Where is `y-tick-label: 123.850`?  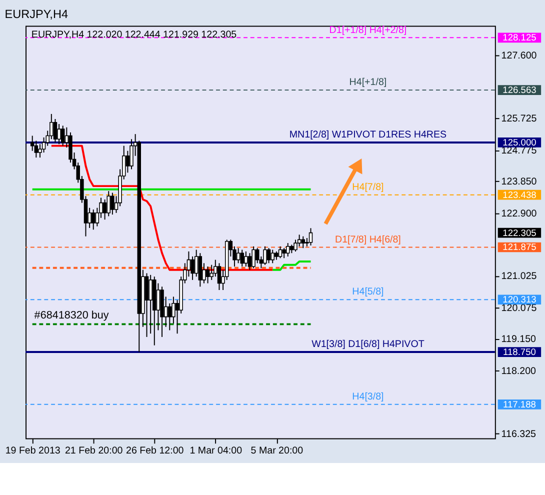 y-tick-label: 123.850 is located at coordinates (519, 182).